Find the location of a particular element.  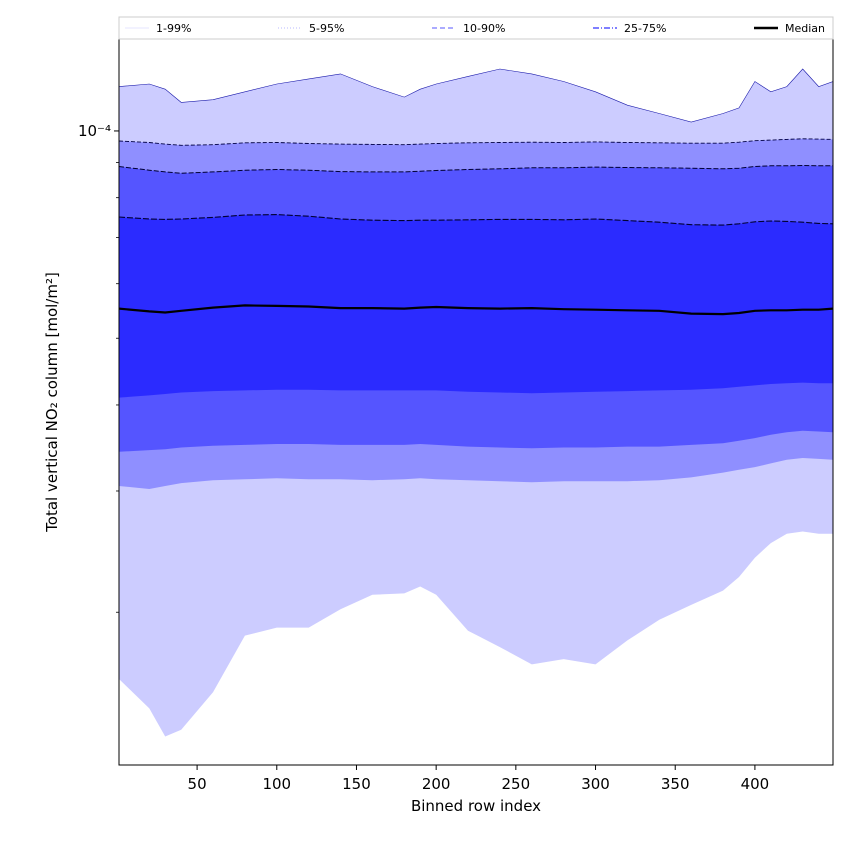

legend-item-median: Median is located at coordinates (789, 28).